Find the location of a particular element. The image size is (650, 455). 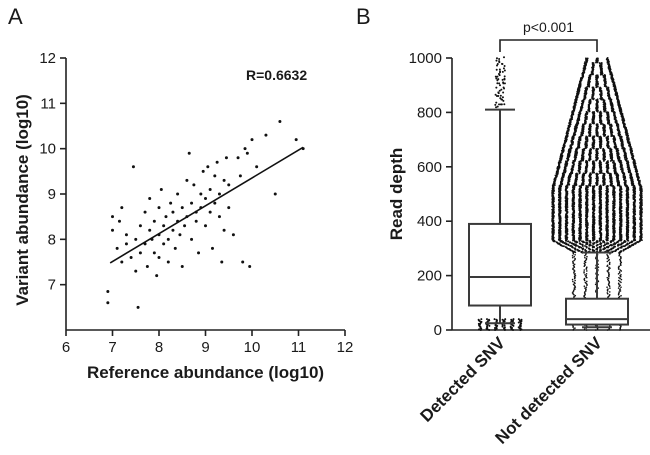

y-tick-label: 1000 is located at coordinates (425, 58).